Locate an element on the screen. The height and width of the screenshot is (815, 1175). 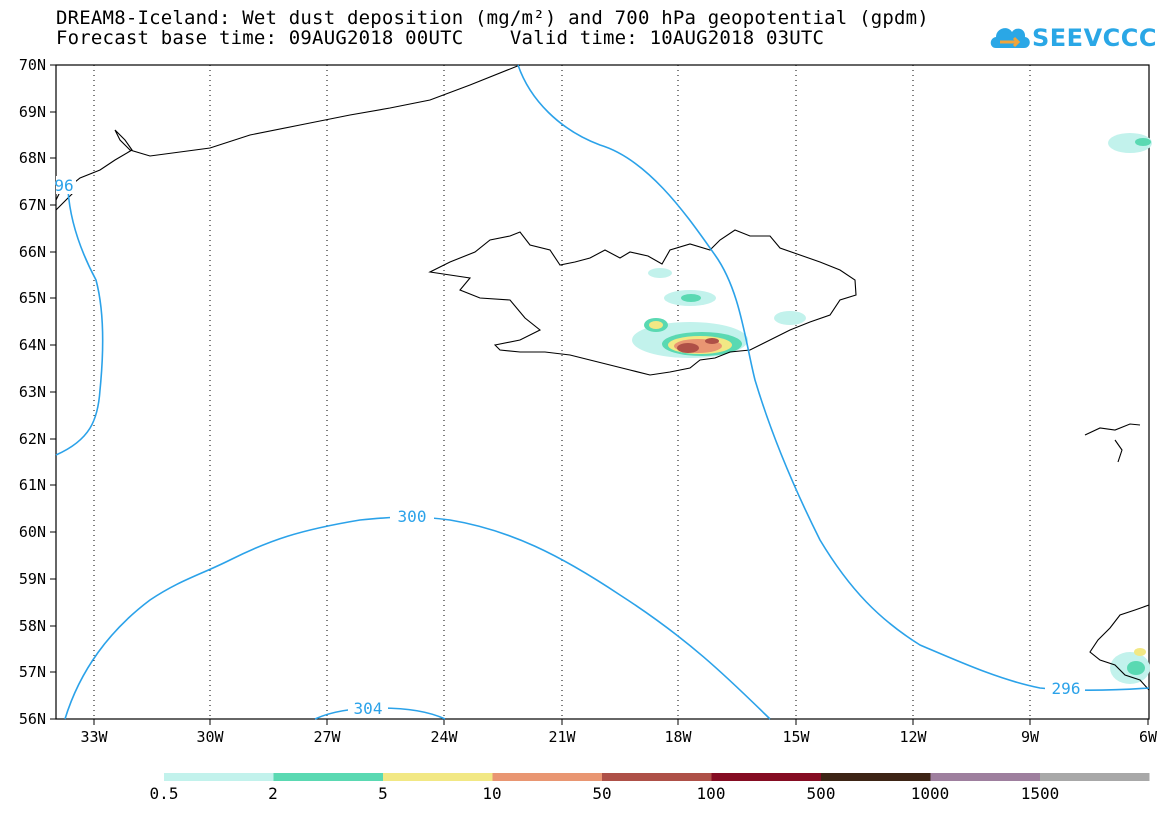
legend-label: 50 is located at coordinates (602, 793).